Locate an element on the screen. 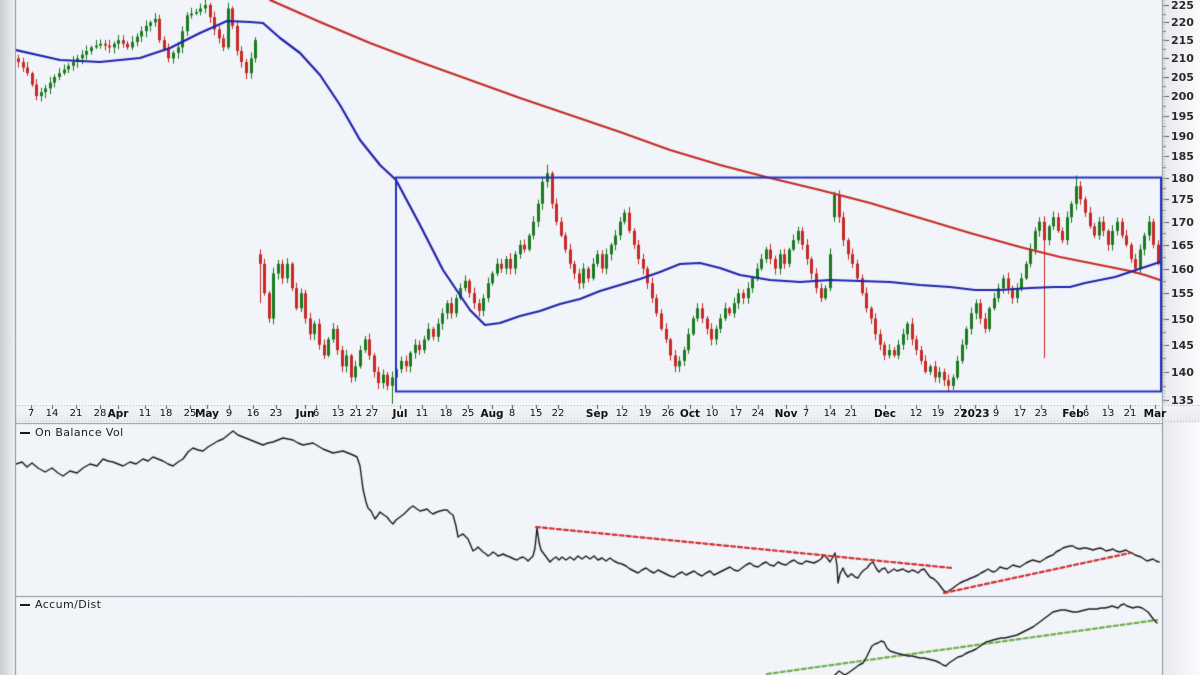 This screenshot has width=1200, height=675. date-axis-label: Dec is located at coordinates (885, 414).